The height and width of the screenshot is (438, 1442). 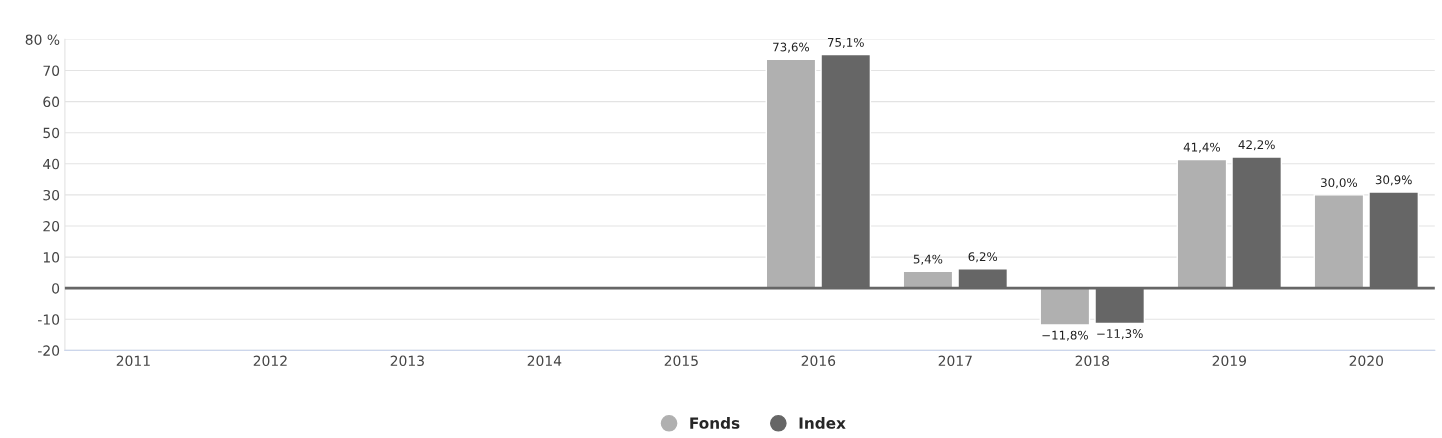 I want to click on y-tick-label: 80 %, so click(x=42, y=39).